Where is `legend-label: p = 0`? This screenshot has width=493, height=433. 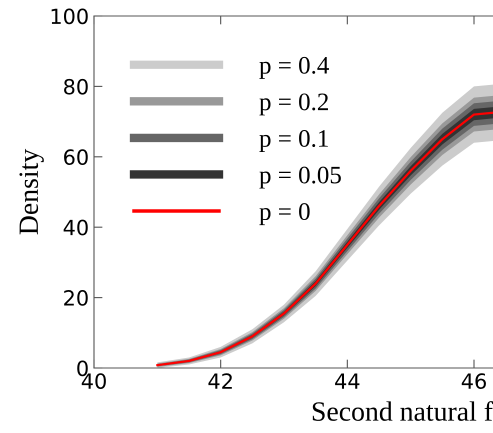
legend-label: p = 0 is located at coordinates (284, 214).